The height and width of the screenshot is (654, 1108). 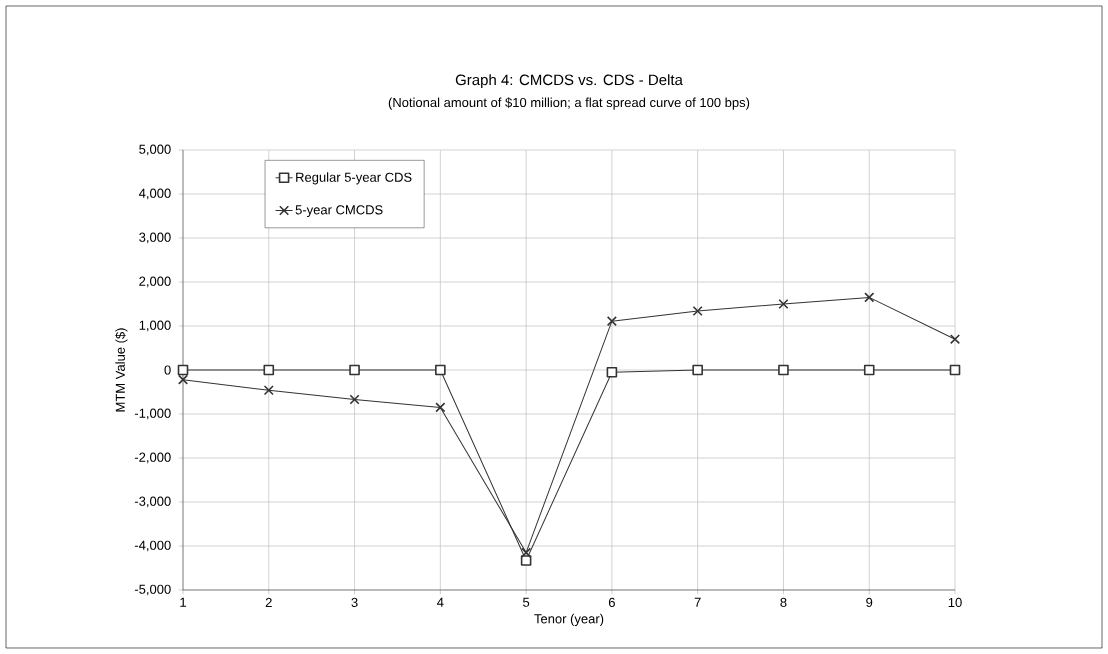 What do you see at coordinates (121, 370) in the screenshot?
I see `y-axis-title: MTM Value ($)` at bounding box center [121, 370].